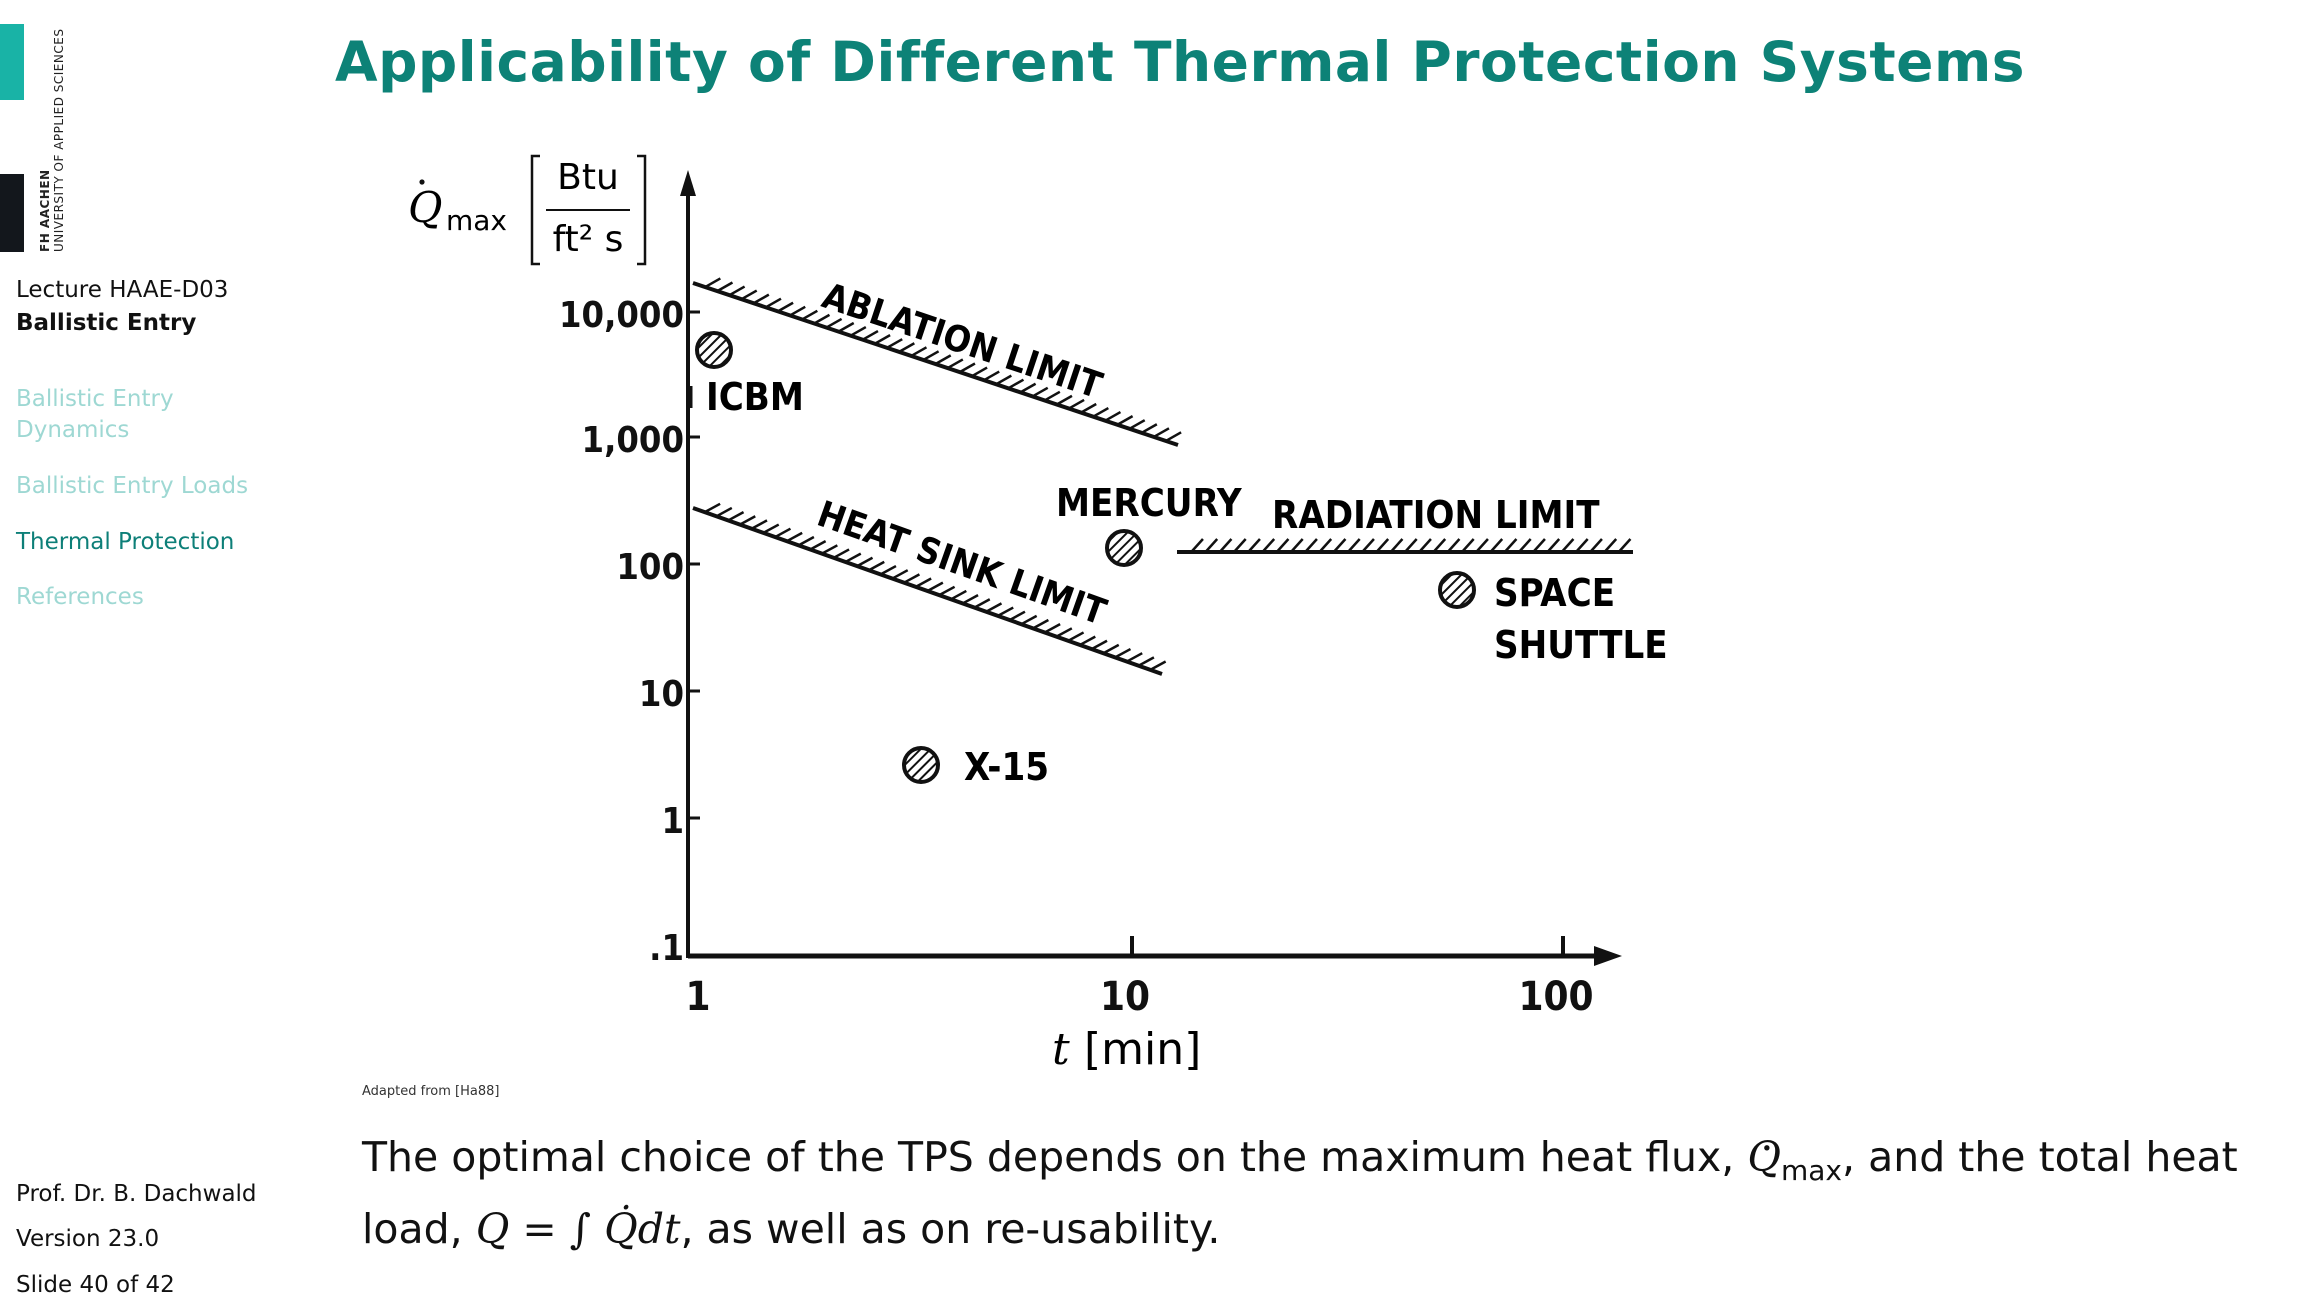 Image resolution: width=2300 pixels, height=1301 pixels. What do you see at coordinates (588, 239) in the screenshot?
I see `y-unit-denominator: ft² s` at bounding box center [588, 239].